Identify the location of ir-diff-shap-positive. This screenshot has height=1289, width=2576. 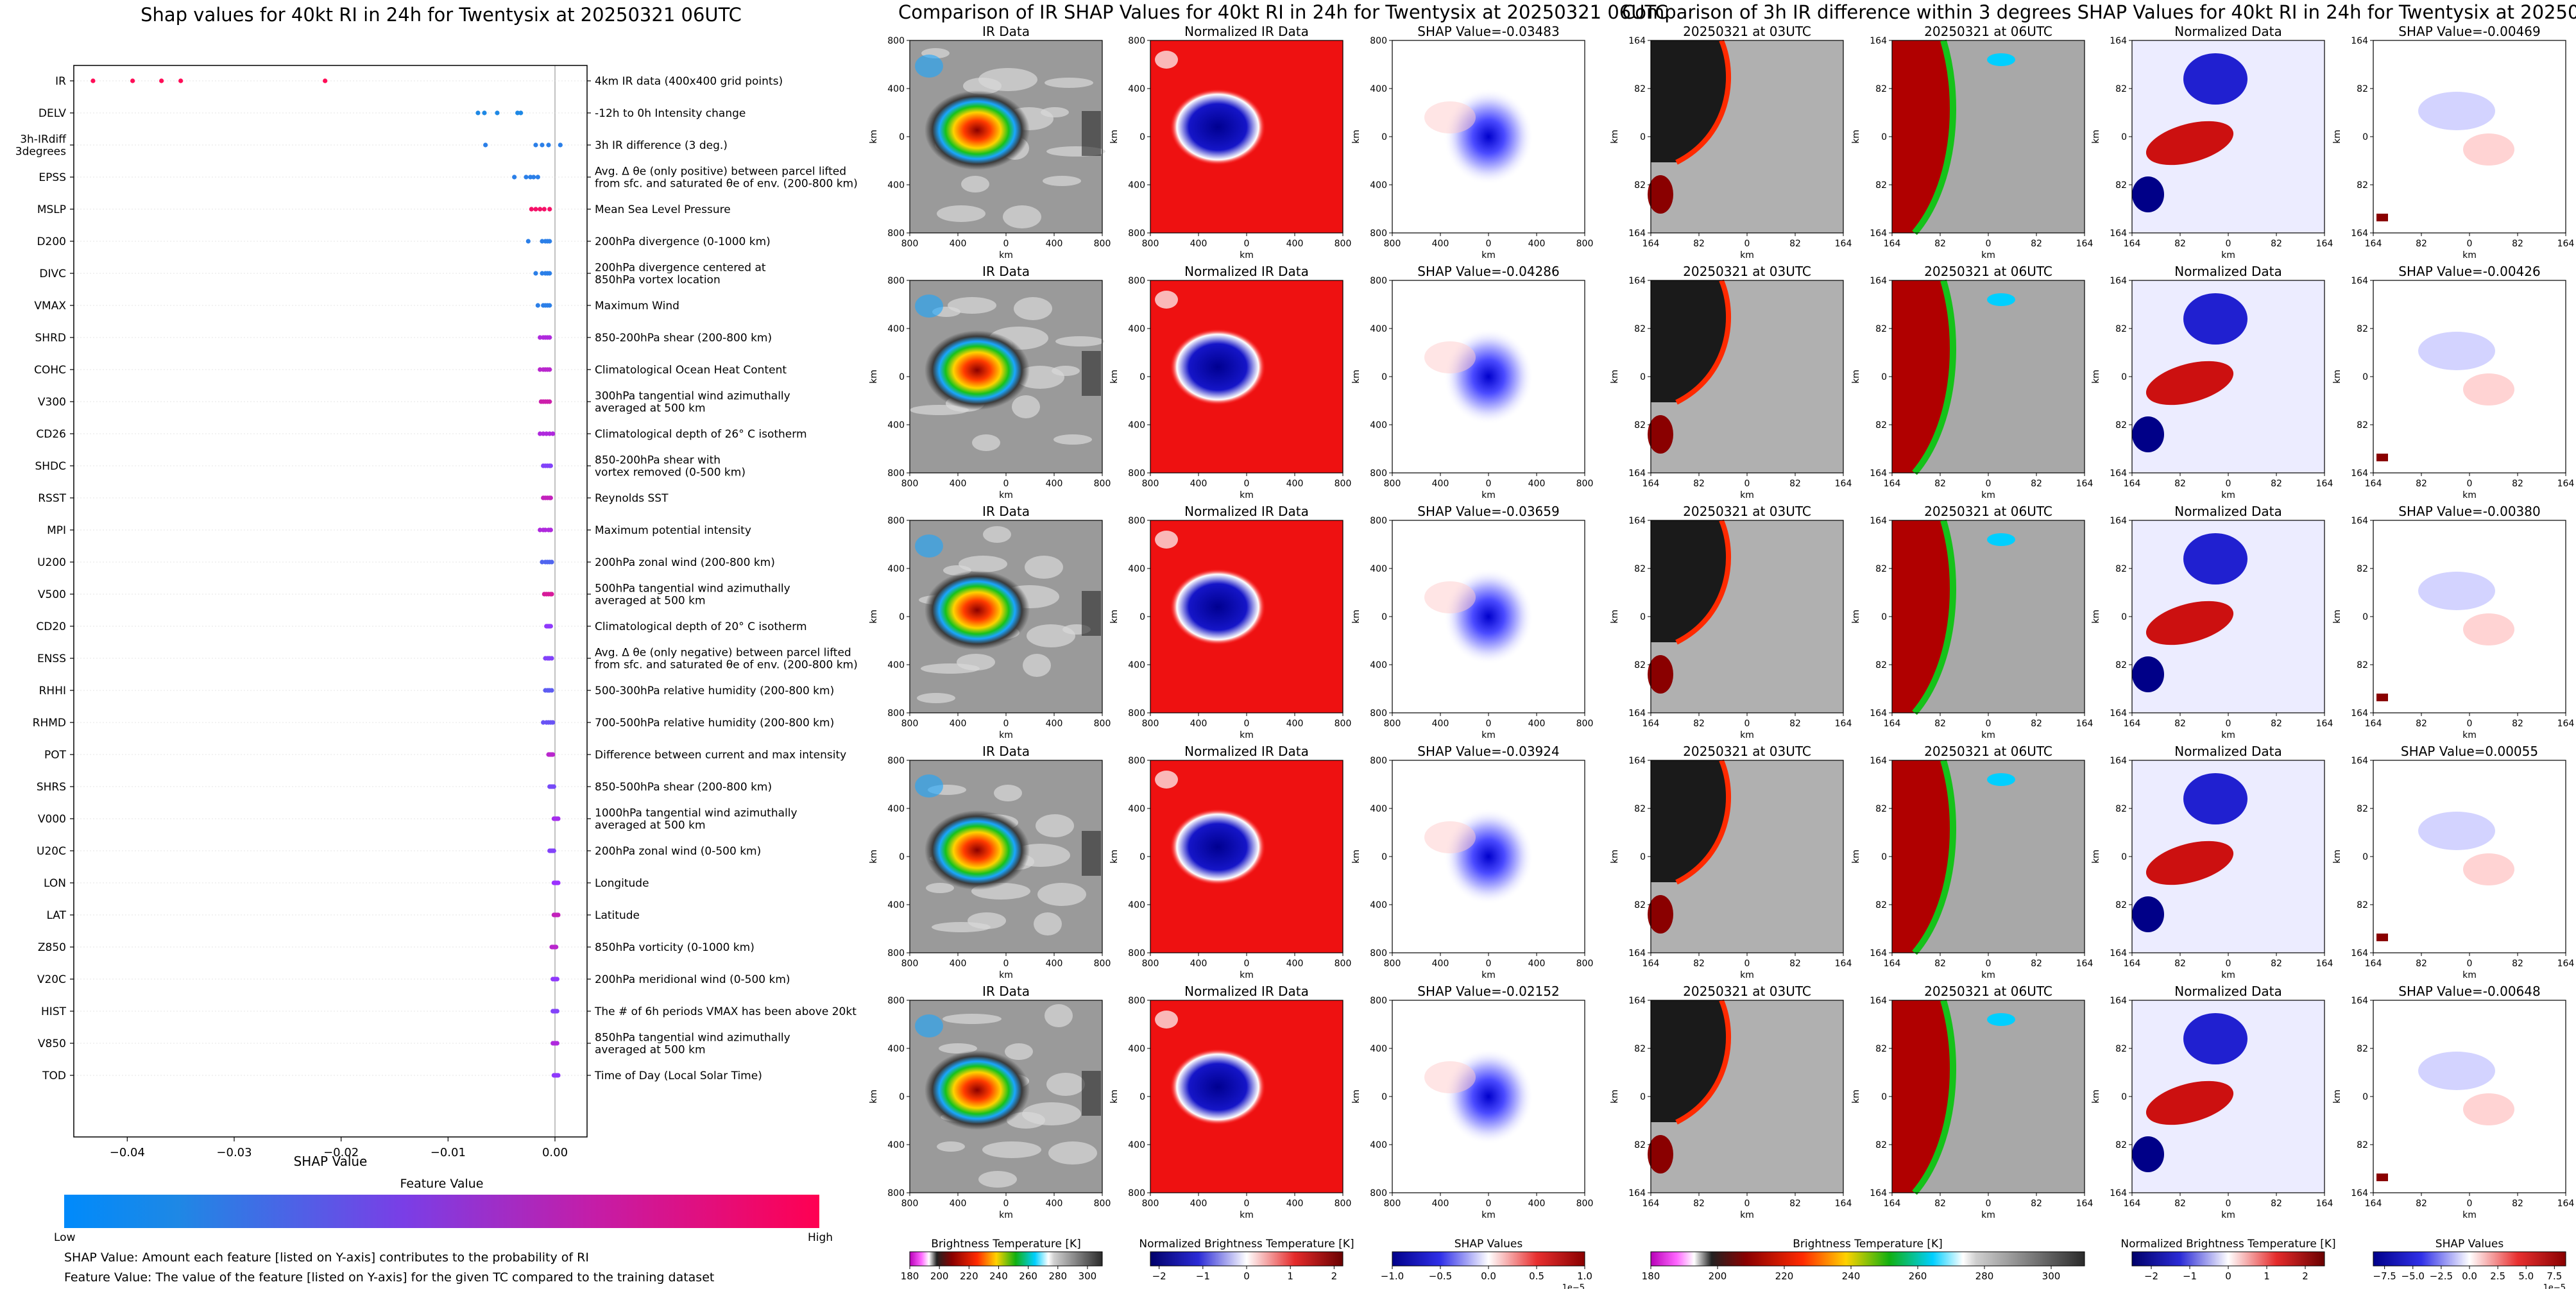
(2488, 149).